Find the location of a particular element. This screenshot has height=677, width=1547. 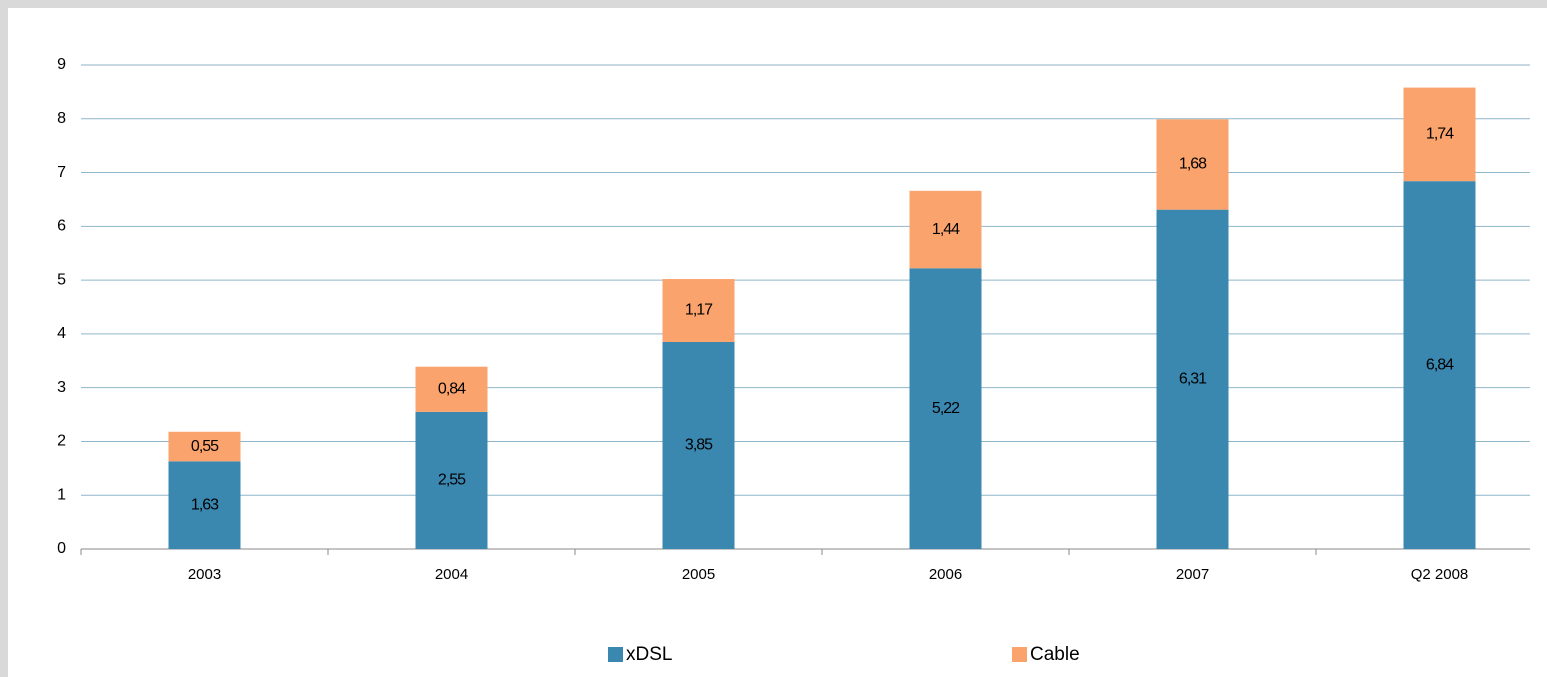

x-tick-label: 2004 is located at coordinates (451, 574).